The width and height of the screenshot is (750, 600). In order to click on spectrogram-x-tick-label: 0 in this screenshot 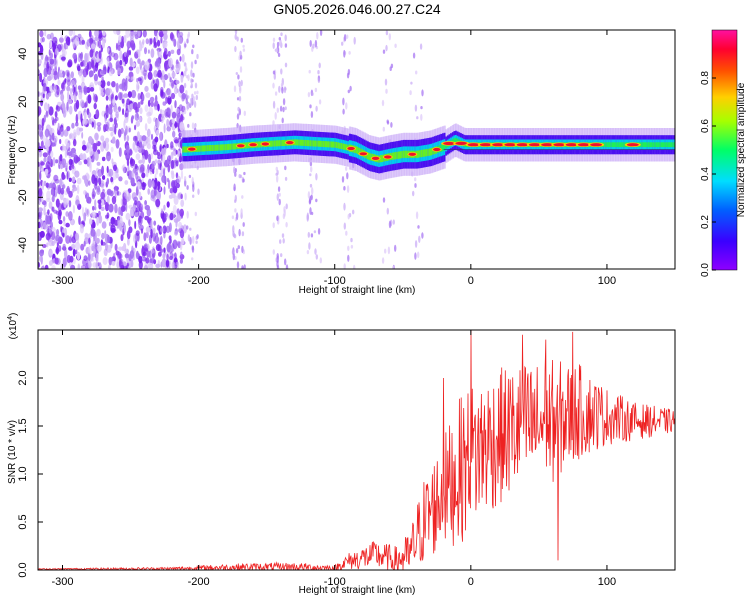, I will do `click(471, 281)`.